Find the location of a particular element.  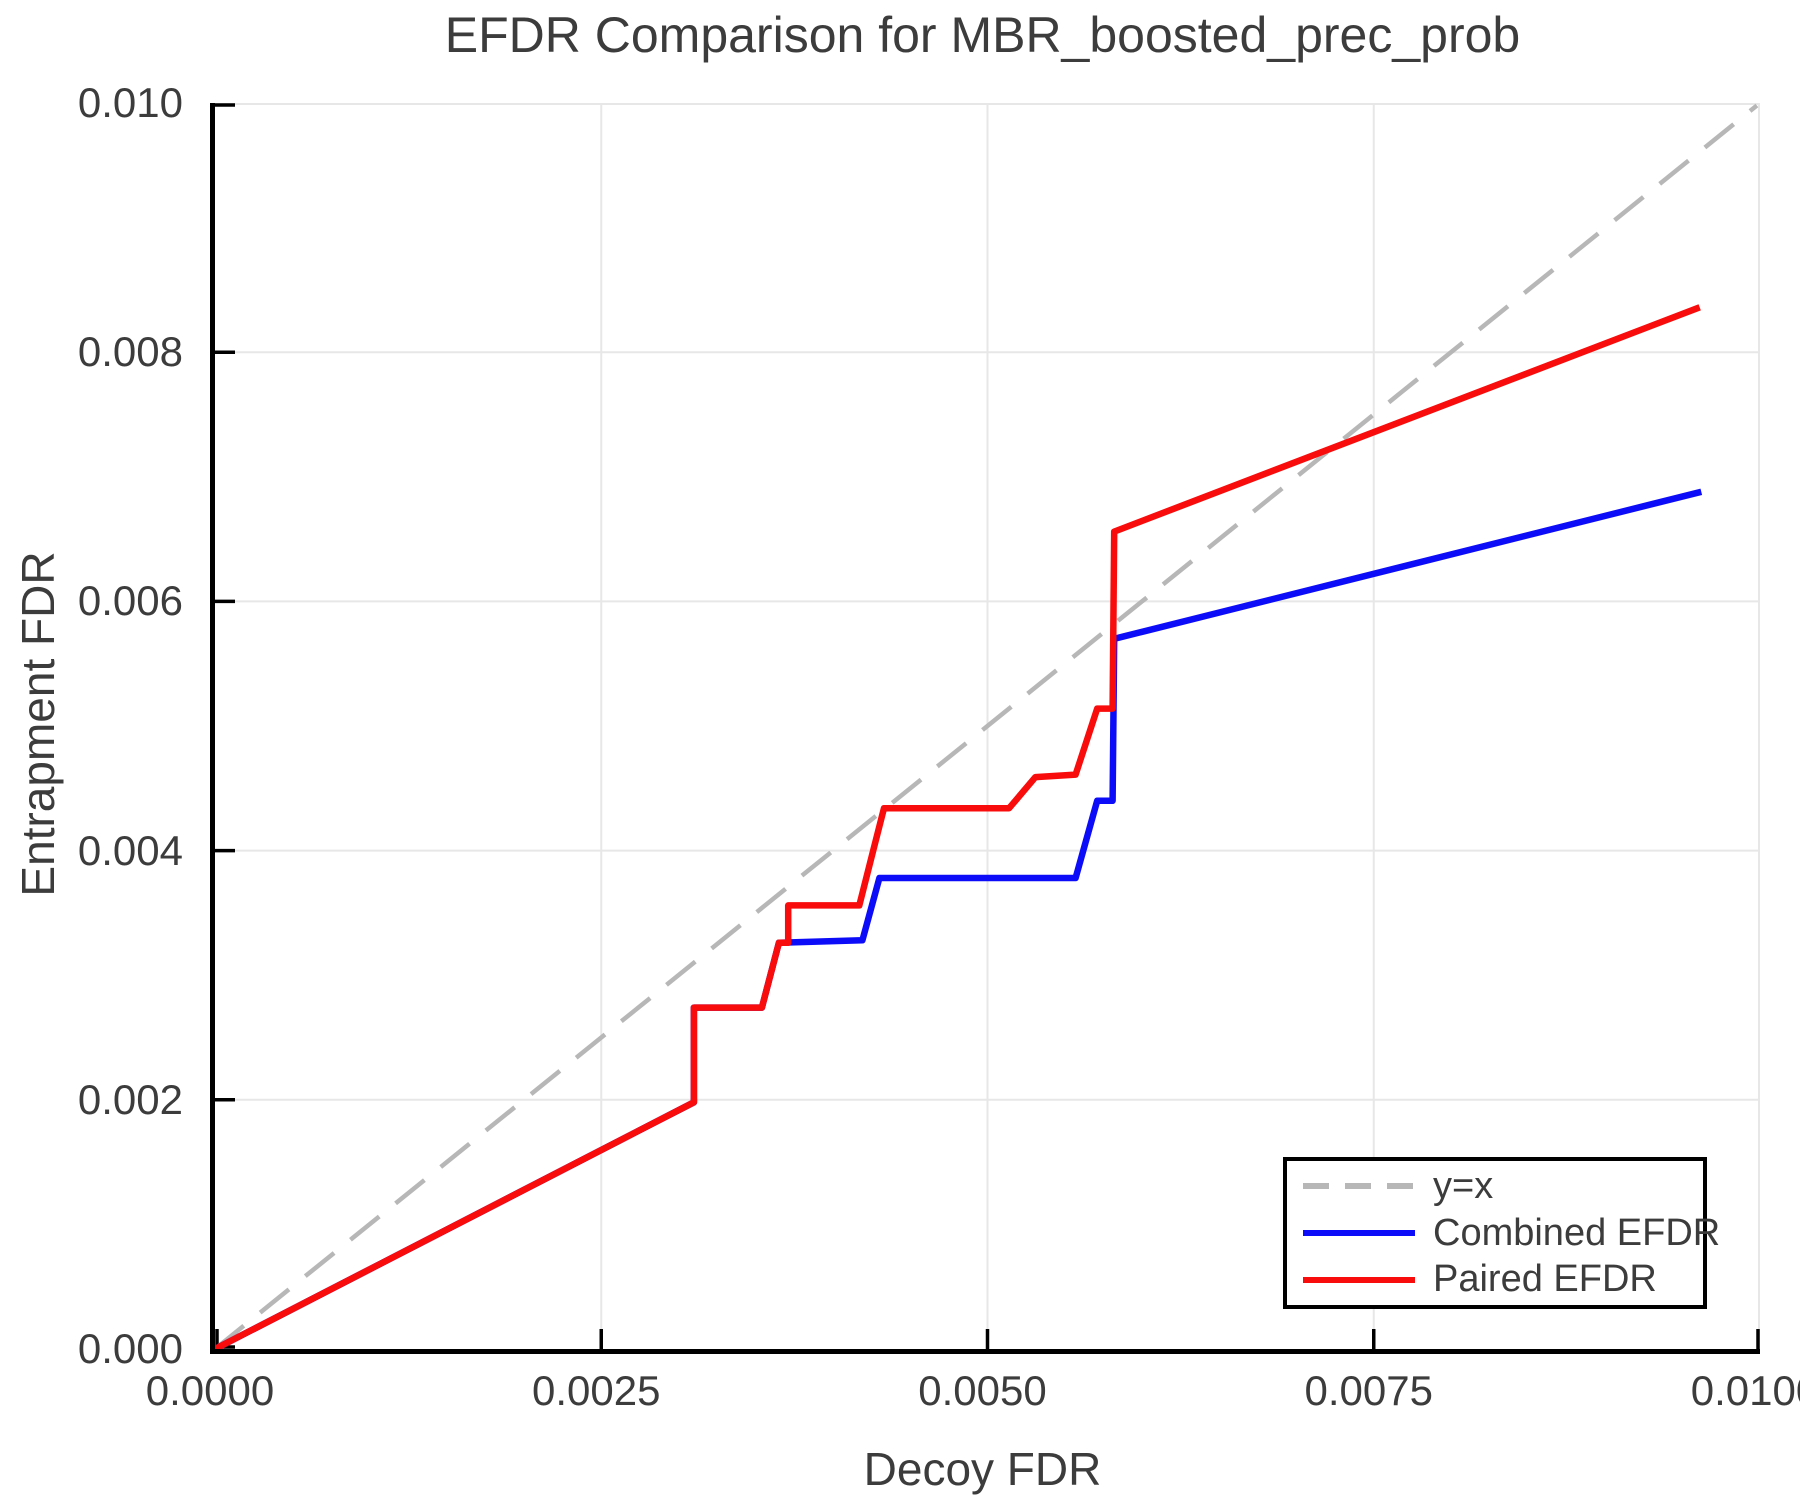

legend-dashed-line-sample is located at coordinates (1359, 1186).